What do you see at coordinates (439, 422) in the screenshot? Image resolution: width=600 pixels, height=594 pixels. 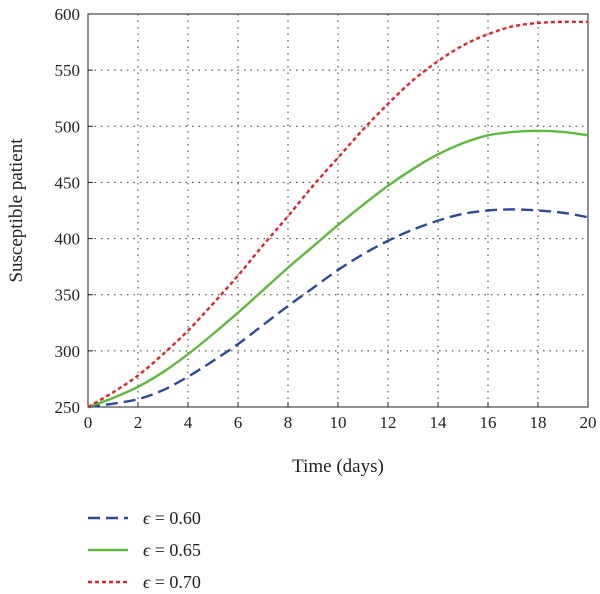 I see `x-tick-label: 14` at bounding box center [439, 422].